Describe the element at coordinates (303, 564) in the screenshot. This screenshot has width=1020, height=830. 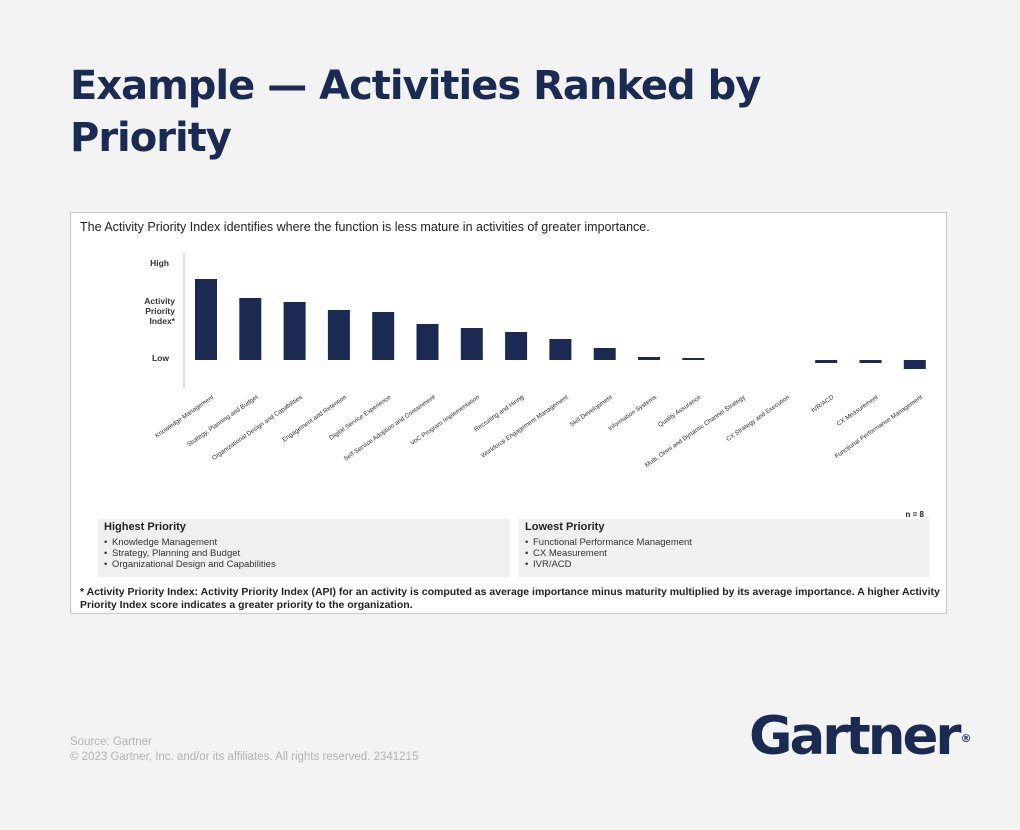
I see `highest-priority-item: Organizational Design and Capabilities` at that location.